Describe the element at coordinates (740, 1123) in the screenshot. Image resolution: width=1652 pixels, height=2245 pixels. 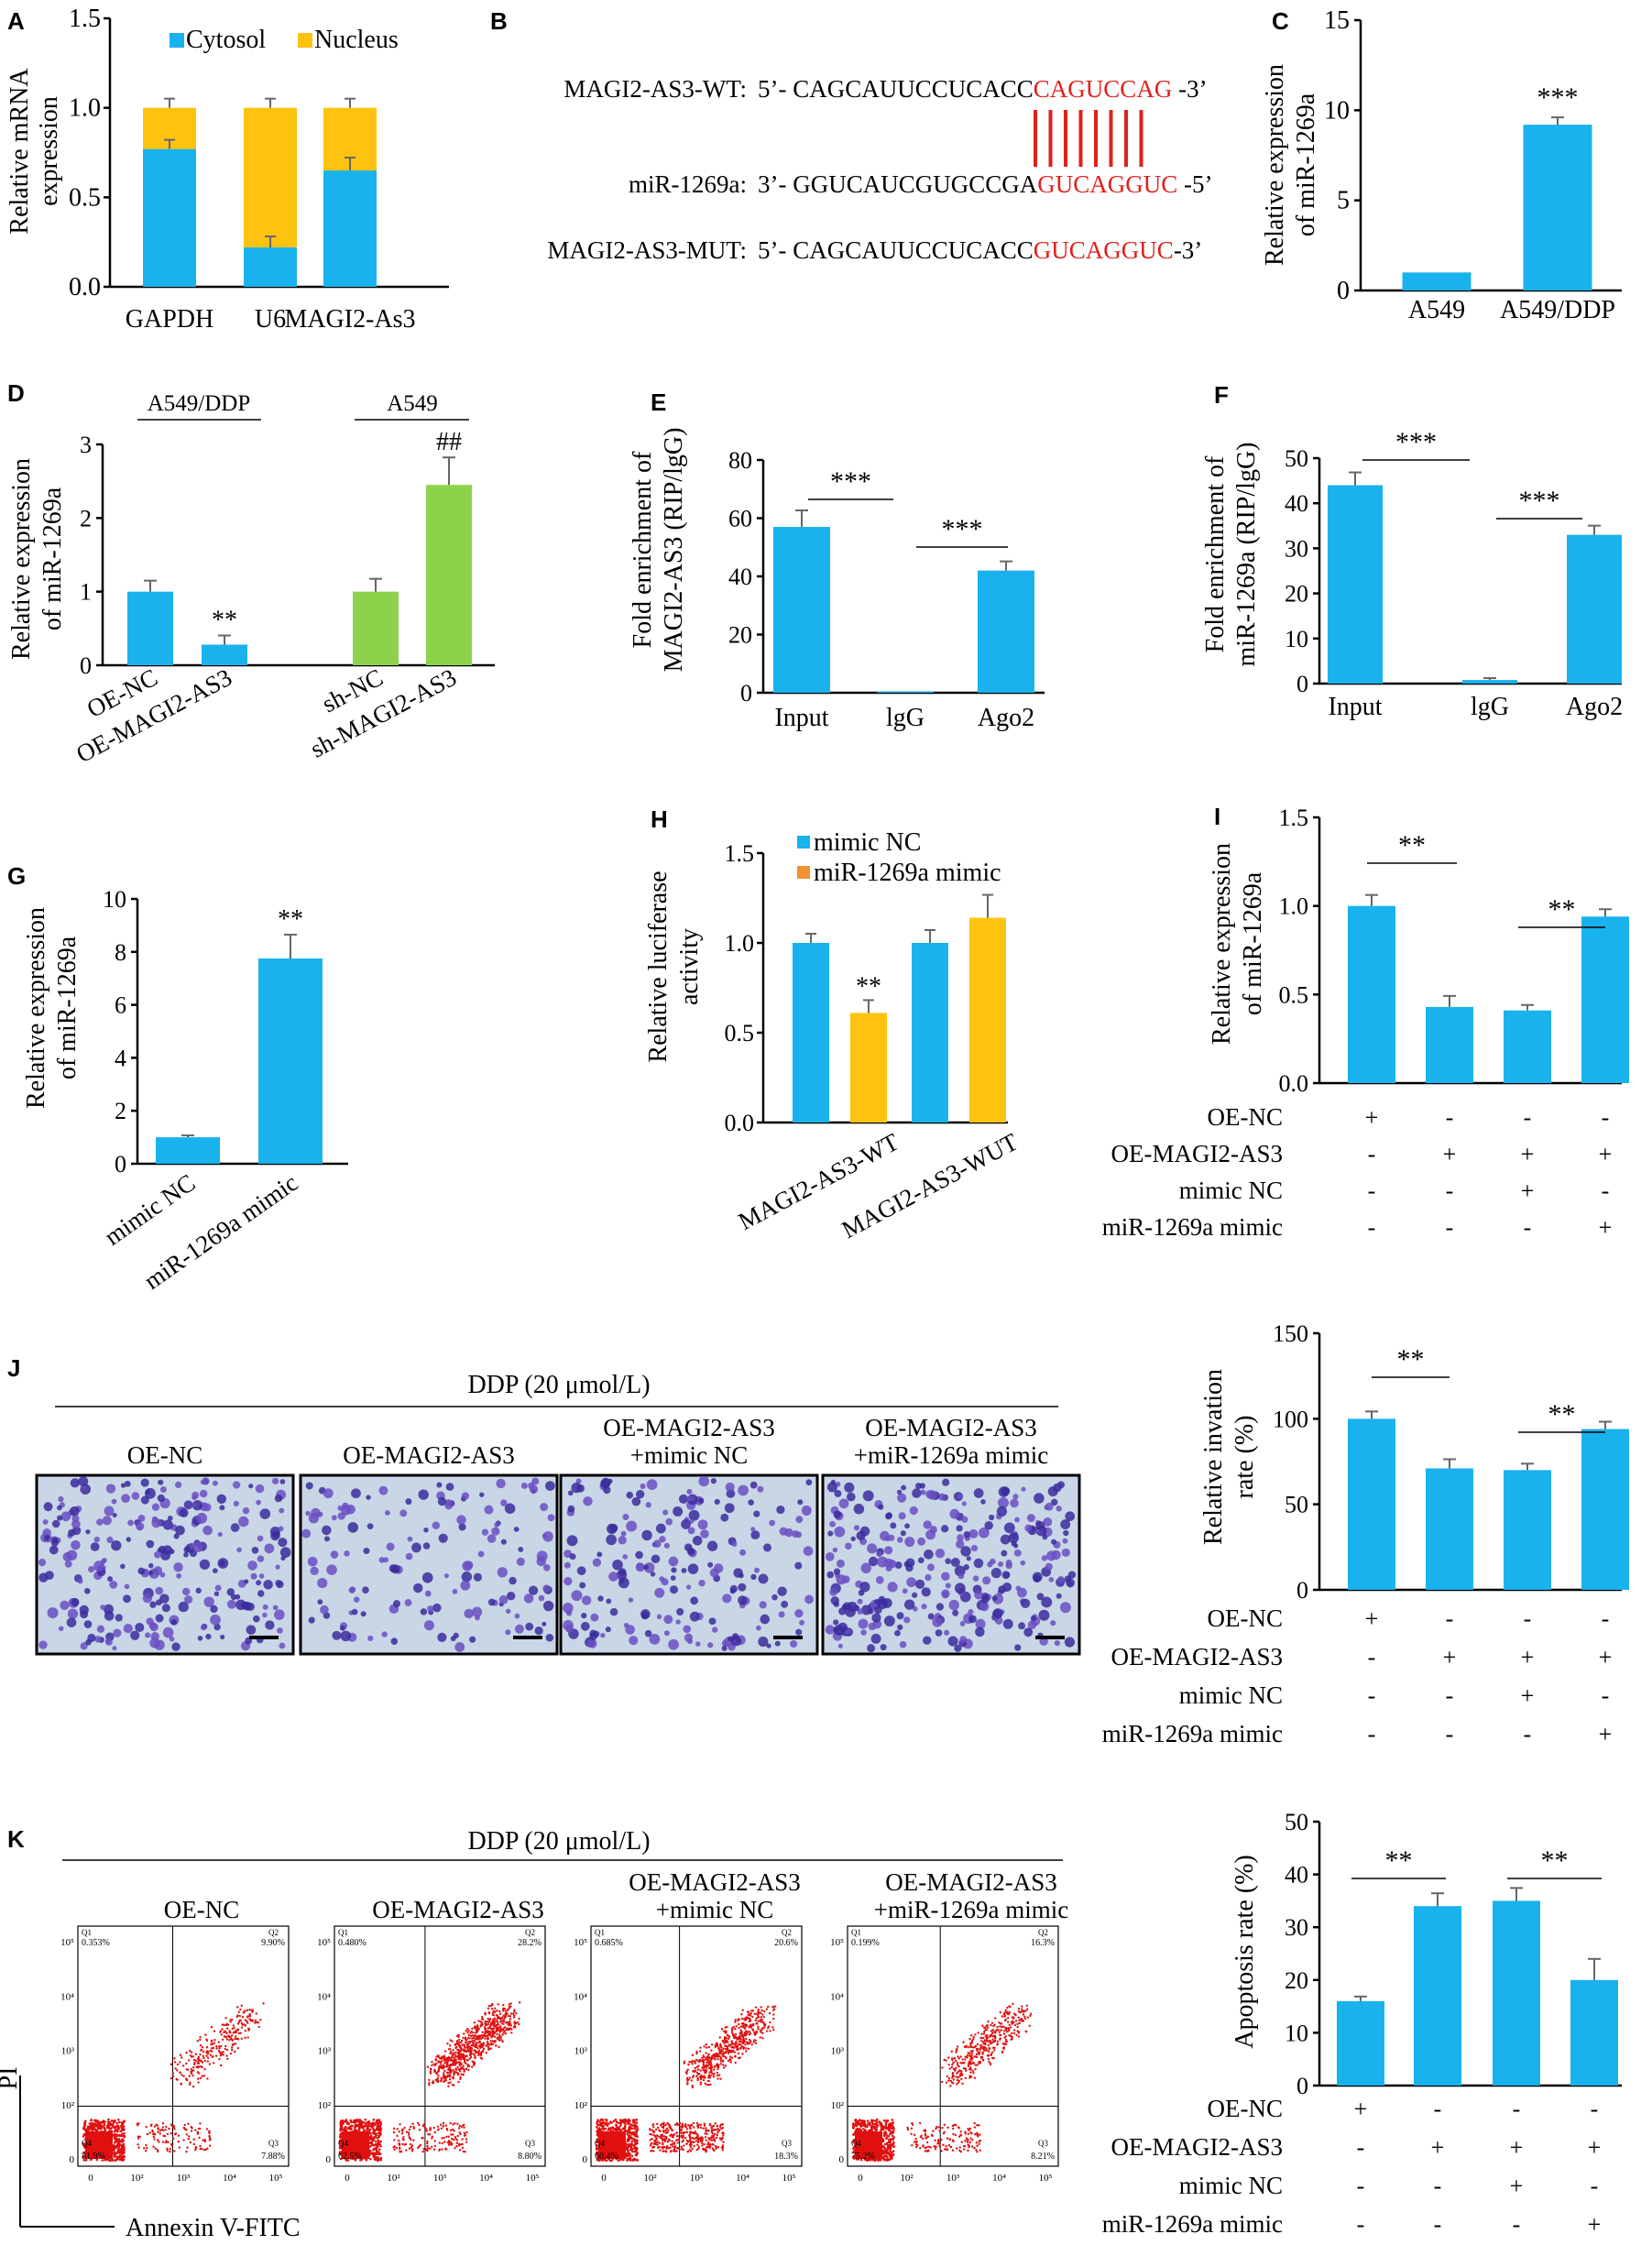
I see `y-tick-label: 0.0` at that location.